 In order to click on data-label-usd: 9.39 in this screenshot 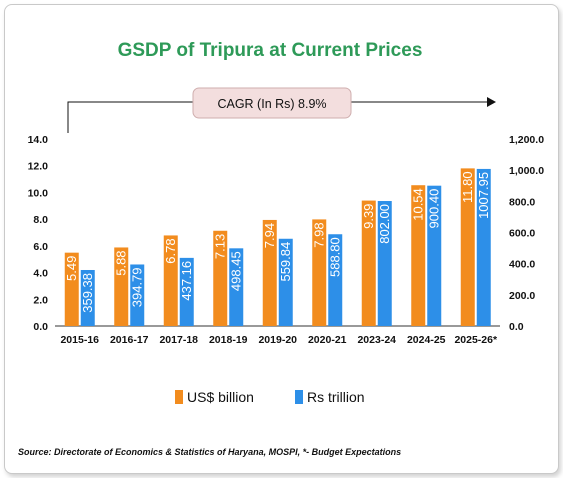, I will do `click(368, 216)`.